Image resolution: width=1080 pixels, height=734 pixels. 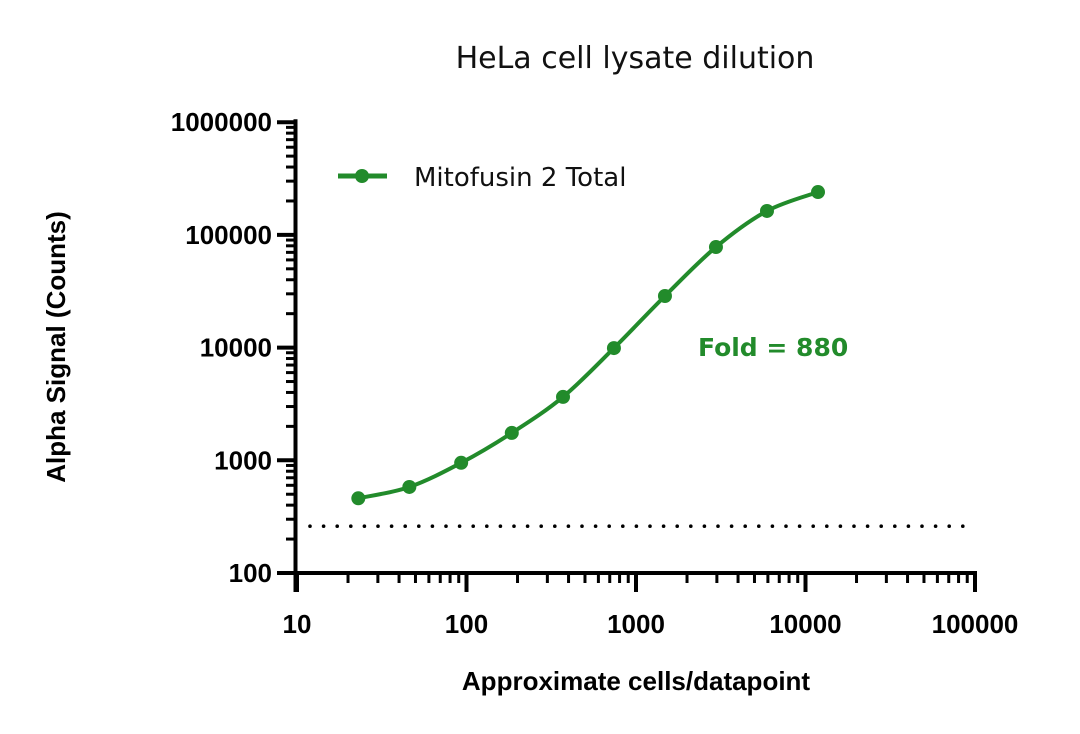 What do you see at coordinates (297, 624) in the screenshot?
I see `x-tick-label: 10` at bounding box center [297, 624].